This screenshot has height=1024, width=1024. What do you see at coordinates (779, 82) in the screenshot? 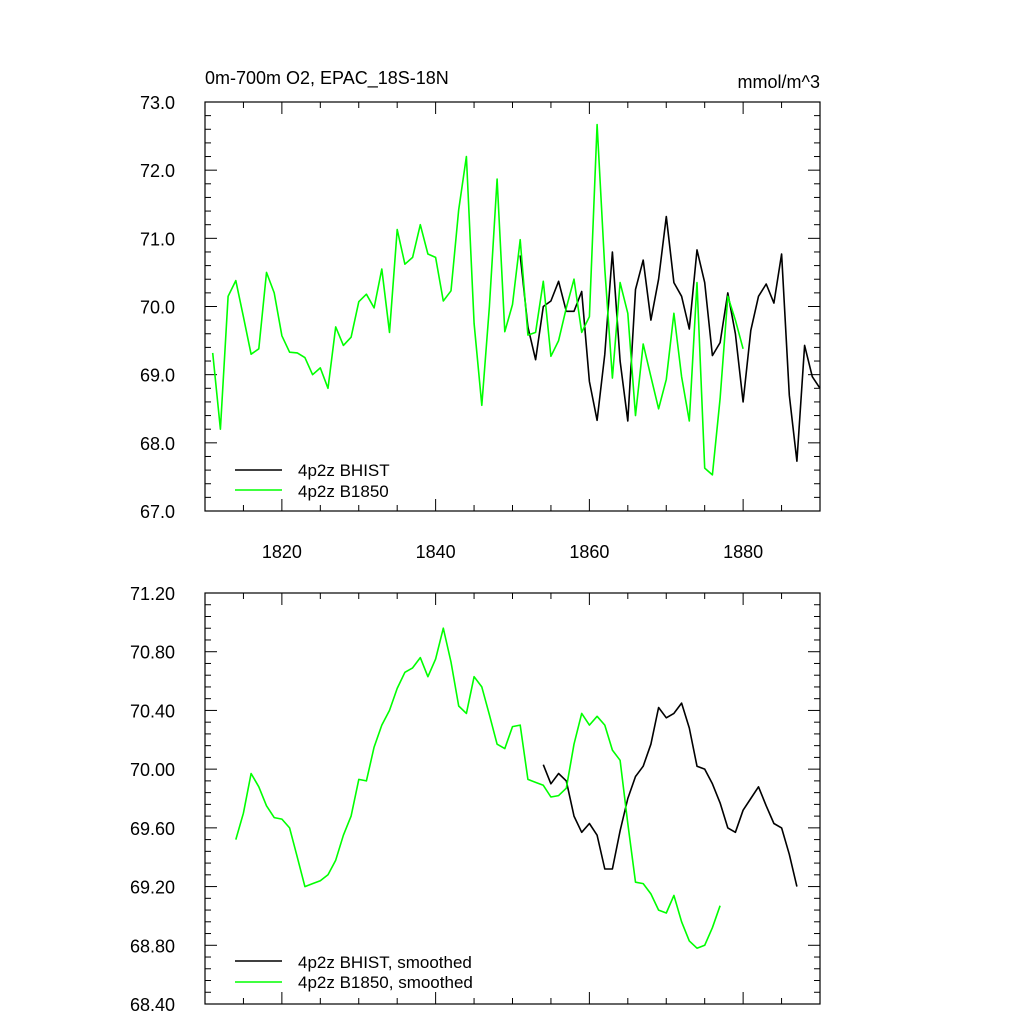
I see `top-panel-units: mmol/m^3` at bounding box center [779, 82].